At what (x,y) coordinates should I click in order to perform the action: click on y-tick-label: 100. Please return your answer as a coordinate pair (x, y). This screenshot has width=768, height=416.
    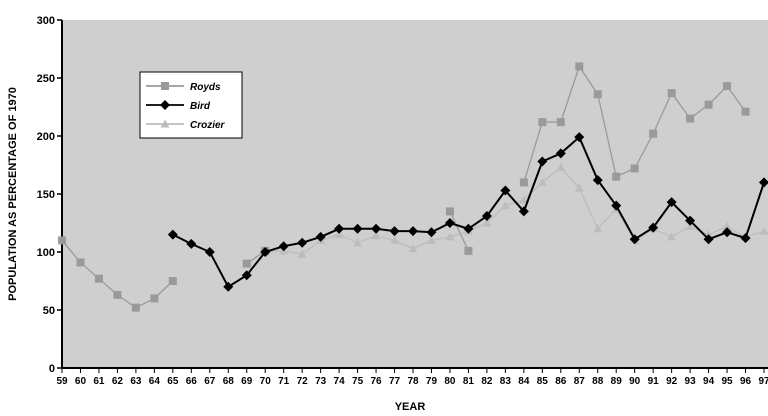
    Looking at the image, I should click on (46, 253).